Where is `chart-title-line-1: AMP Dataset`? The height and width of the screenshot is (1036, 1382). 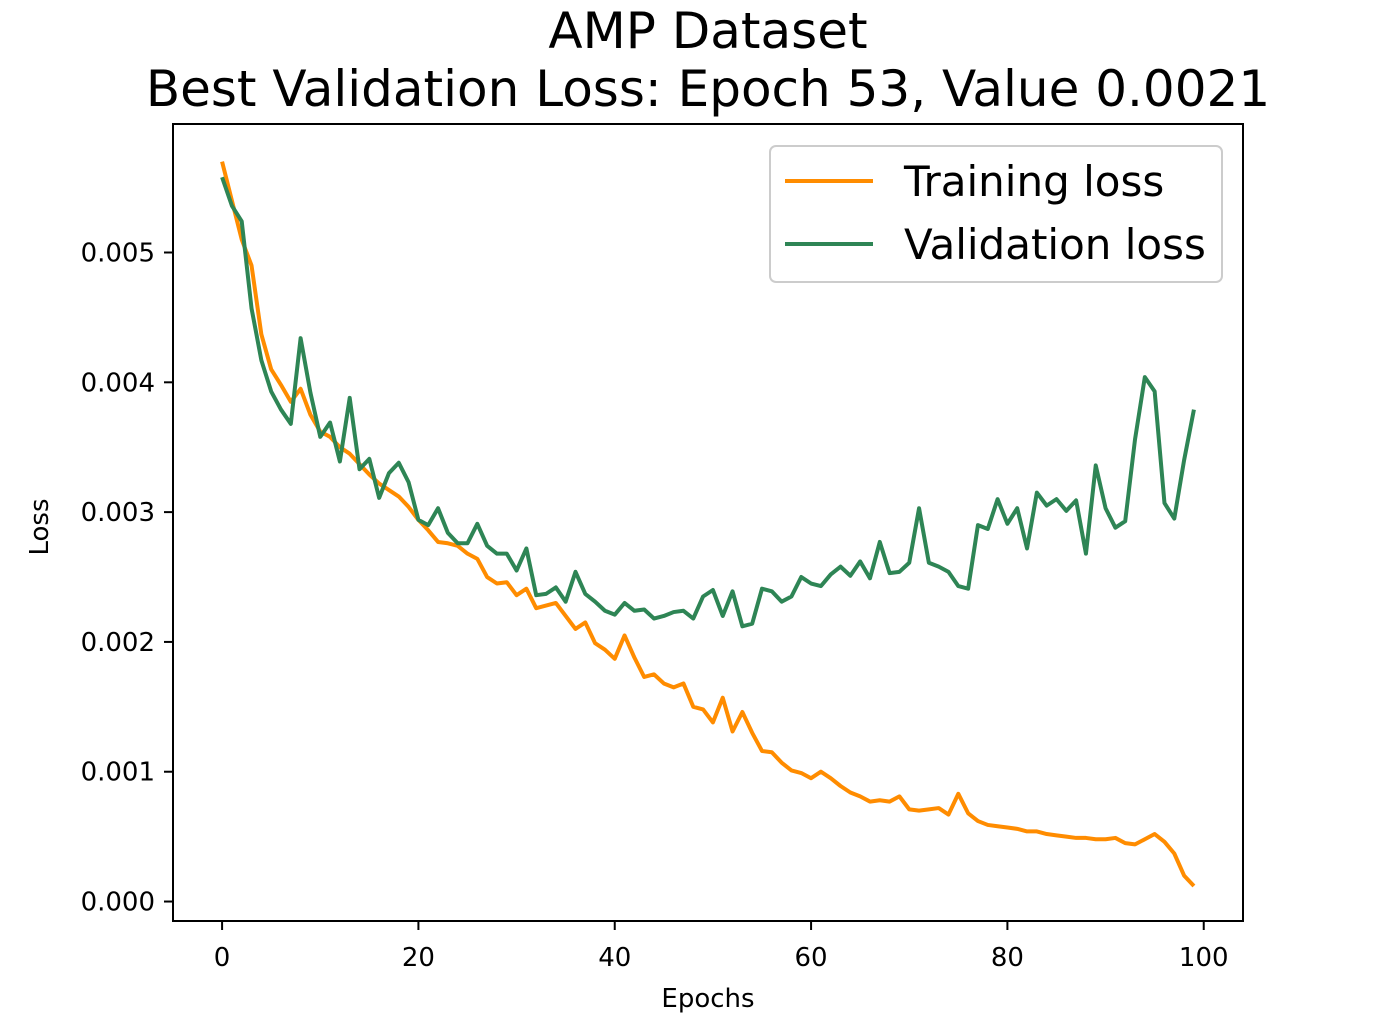 chart-title-line-1: AMP Dataset is located at coordinates (707, 31).